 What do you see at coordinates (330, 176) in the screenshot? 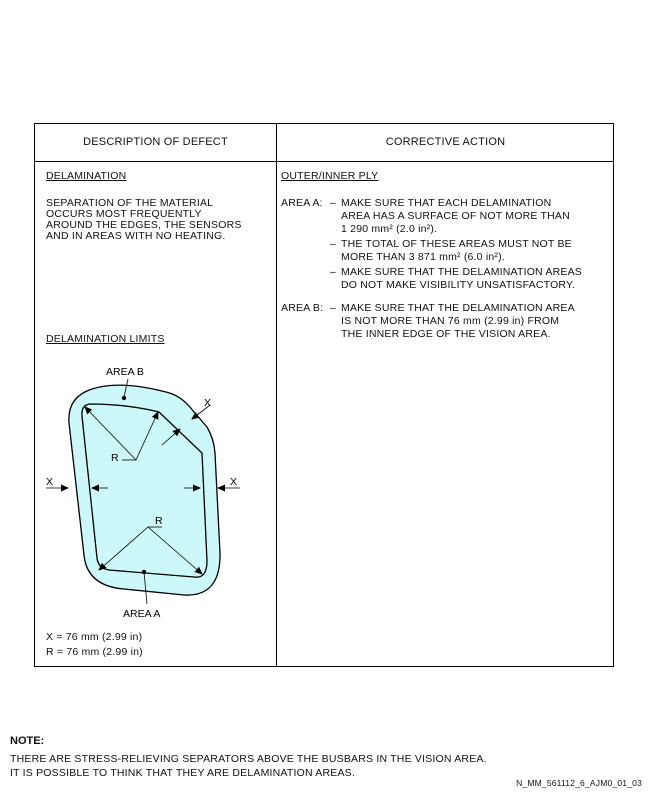
I see `action-heading: OUTER/INNER PLY` at bounding box center [330, 176].